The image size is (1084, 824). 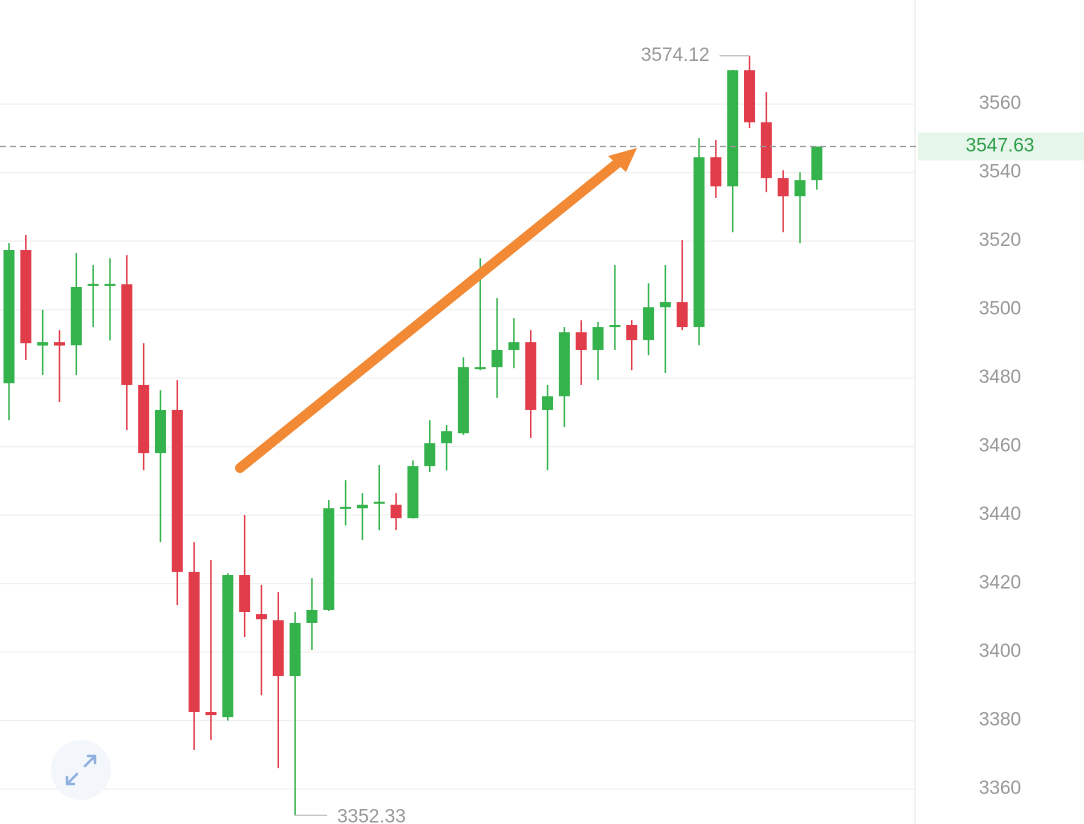 I want to click on last-price-box, so click(x=1001, y=146).